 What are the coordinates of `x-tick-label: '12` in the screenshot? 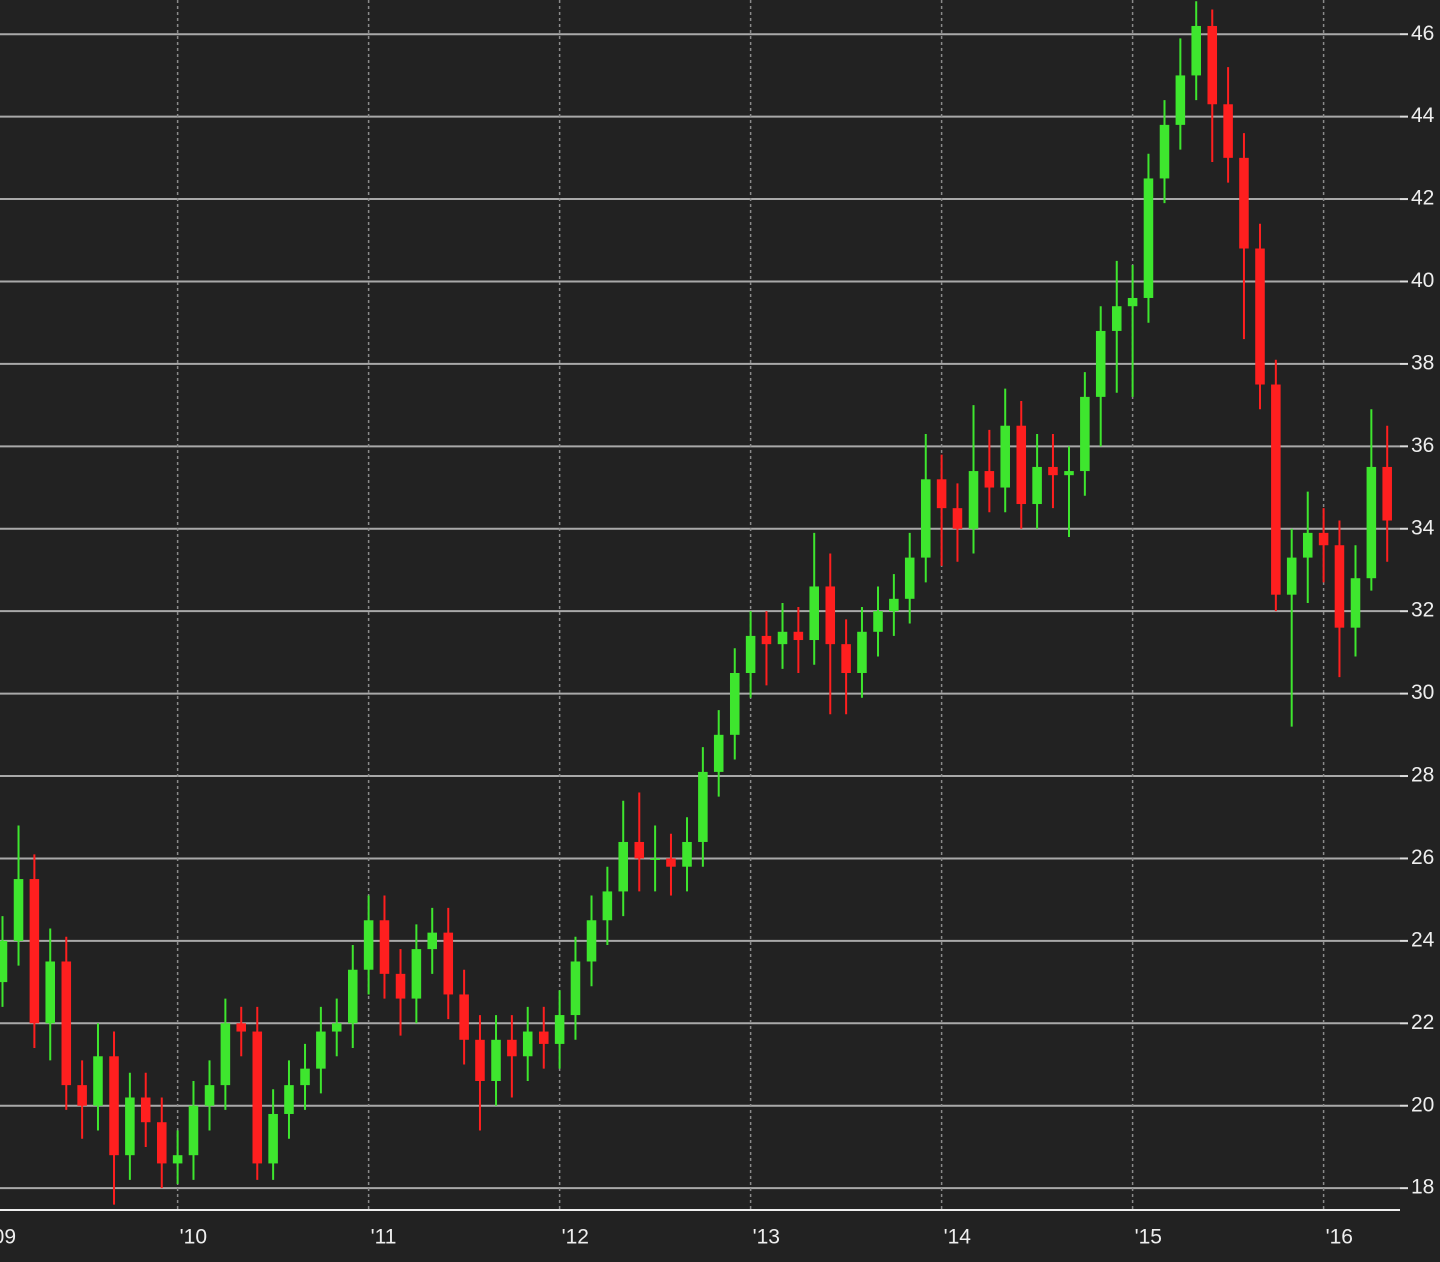 It's located at (575, 1237).